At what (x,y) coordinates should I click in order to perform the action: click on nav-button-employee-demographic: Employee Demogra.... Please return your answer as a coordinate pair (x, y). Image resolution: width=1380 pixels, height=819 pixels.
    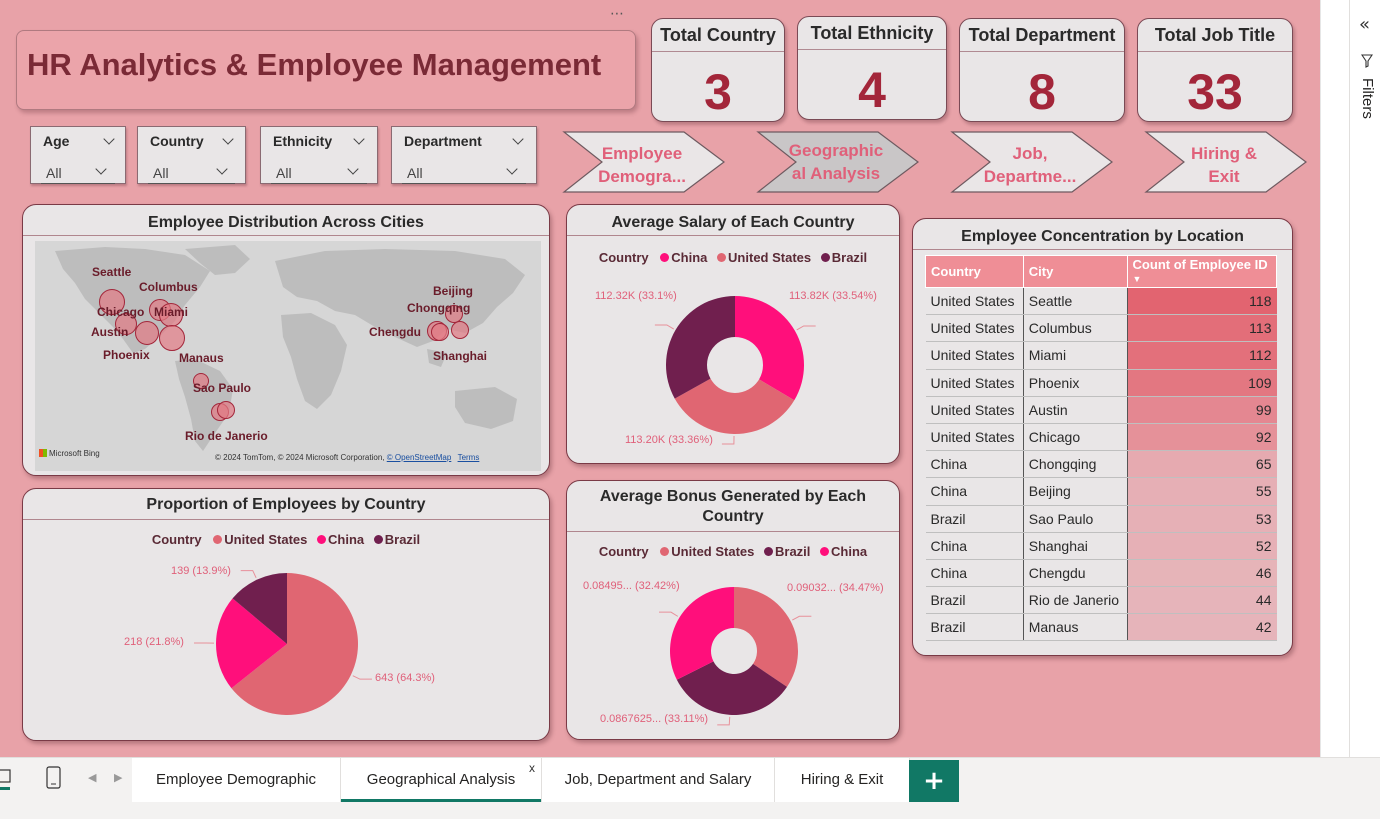
    Looking at the image, I should click on (645, 163).